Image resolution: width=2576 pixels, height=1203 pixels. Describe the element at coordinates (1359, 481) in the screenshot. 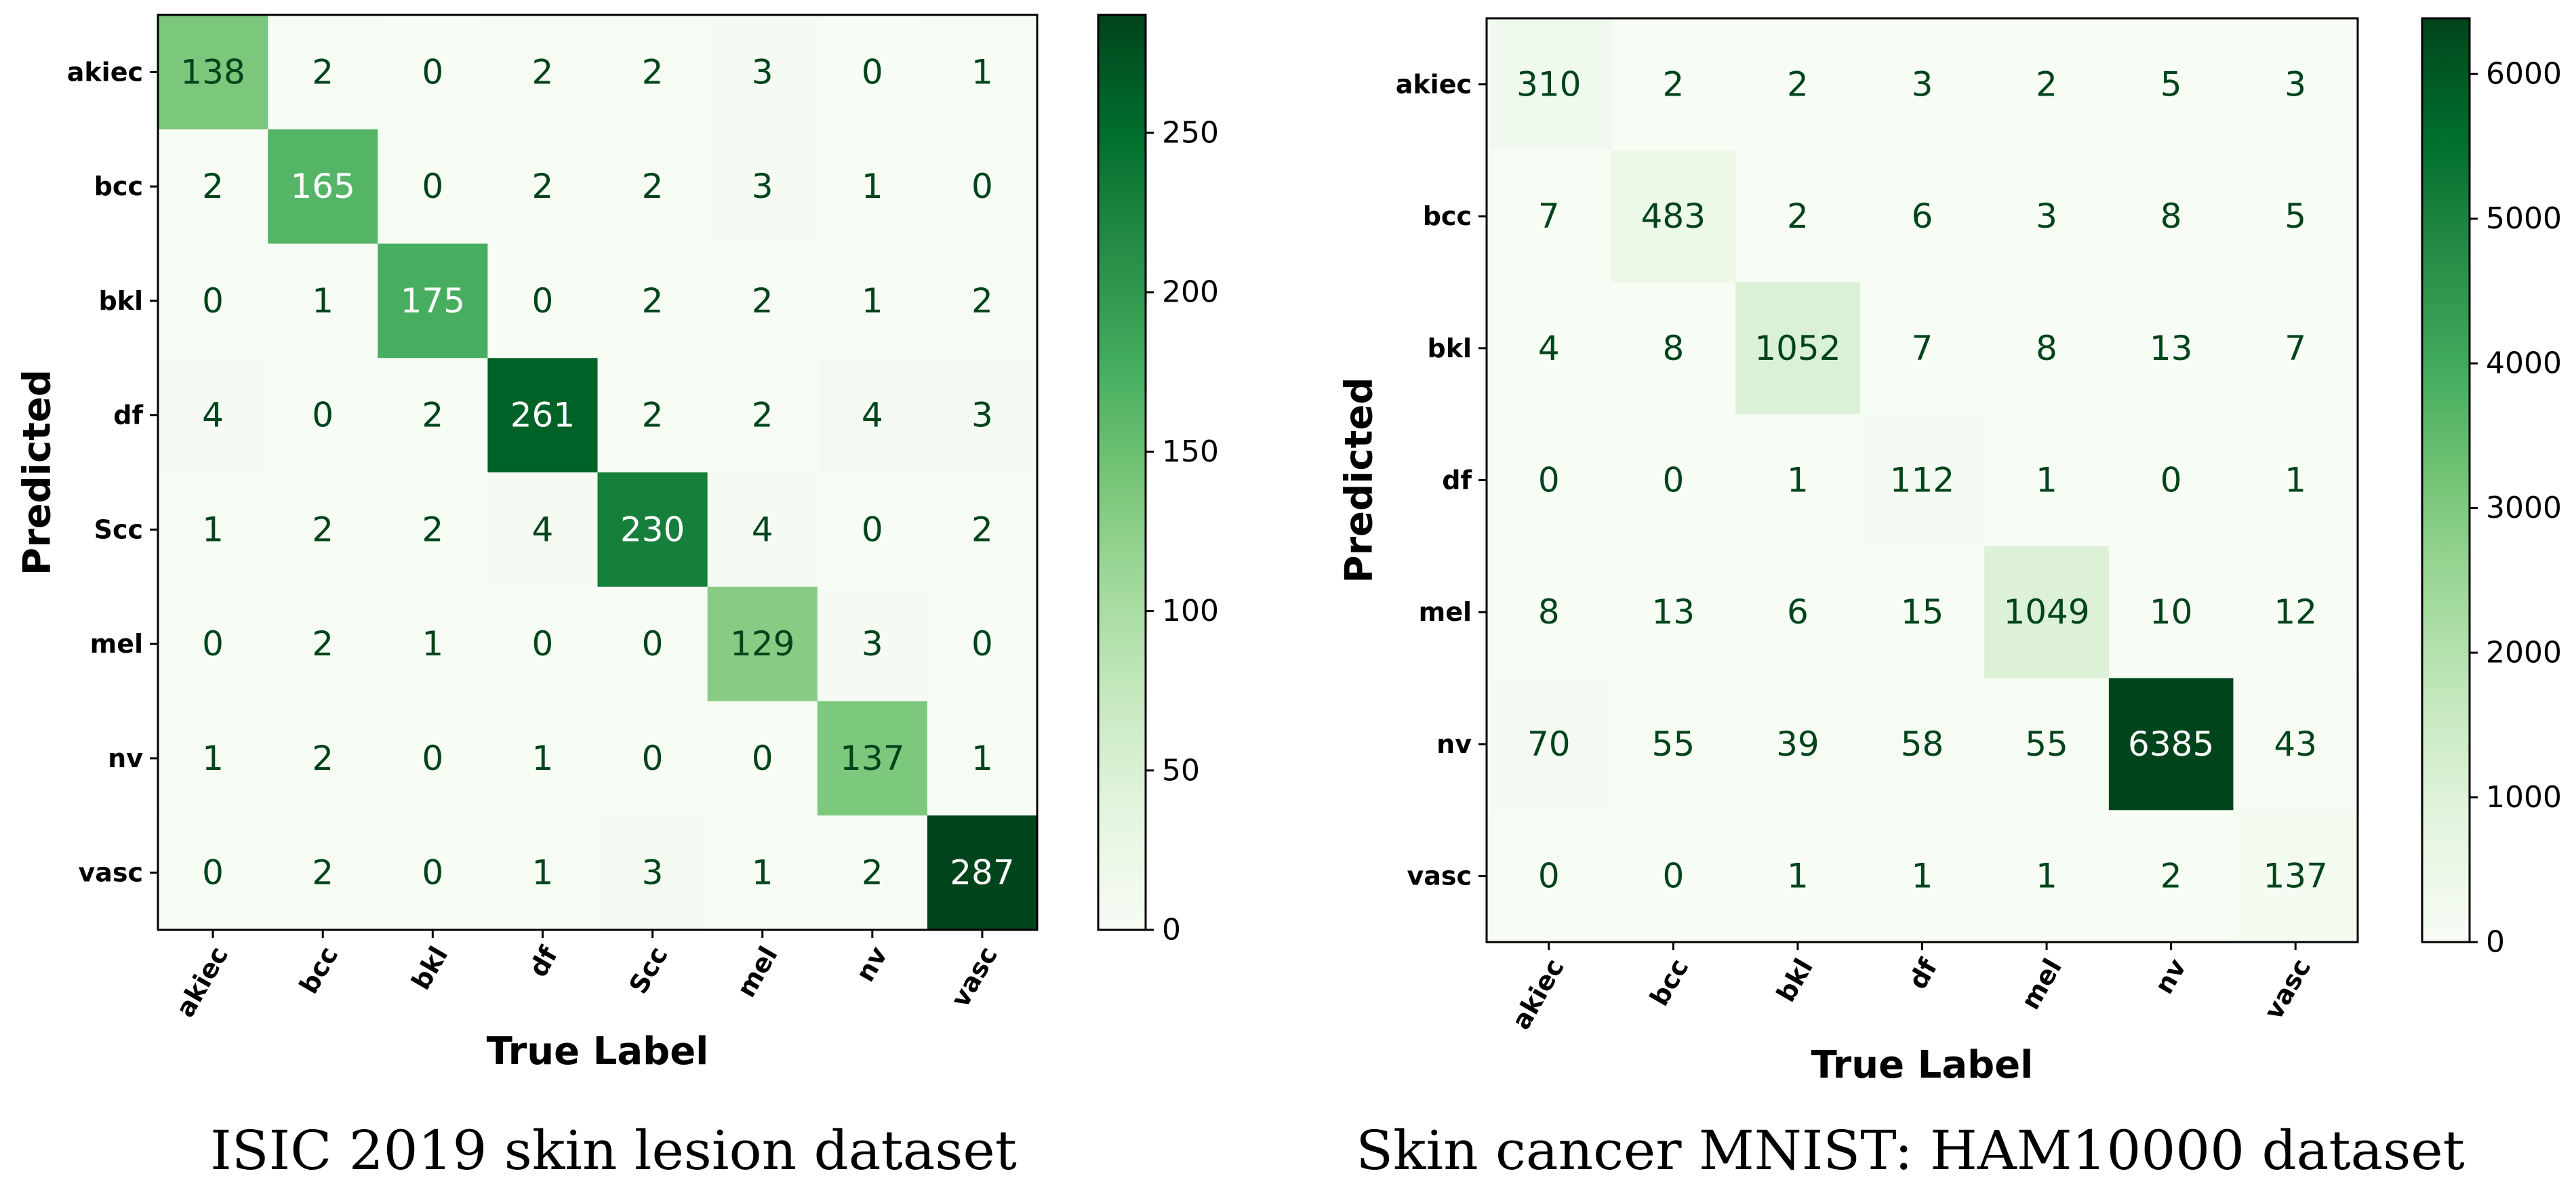

I see `y-axis-title: Predicted` at that location.